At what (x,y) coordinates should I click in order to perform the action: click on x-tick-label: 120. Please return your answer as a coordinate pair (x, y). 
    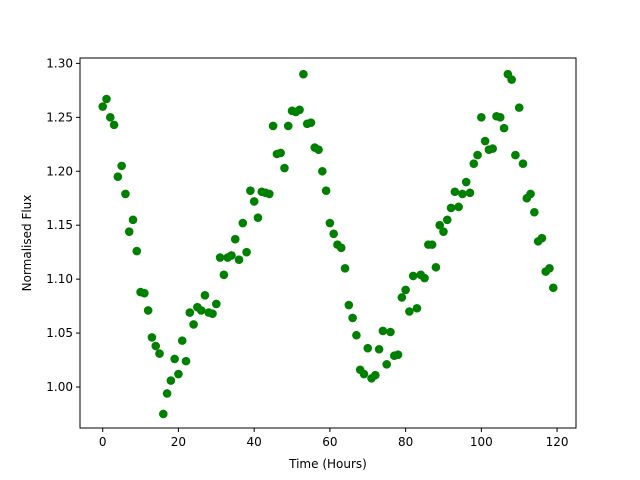
    Looking at the image, I should click on (557, 442).